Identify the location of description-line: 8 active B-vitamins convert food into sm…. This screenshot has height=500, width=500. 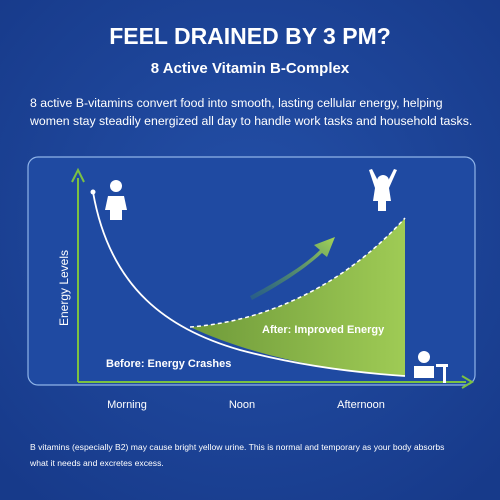
(236, 103).